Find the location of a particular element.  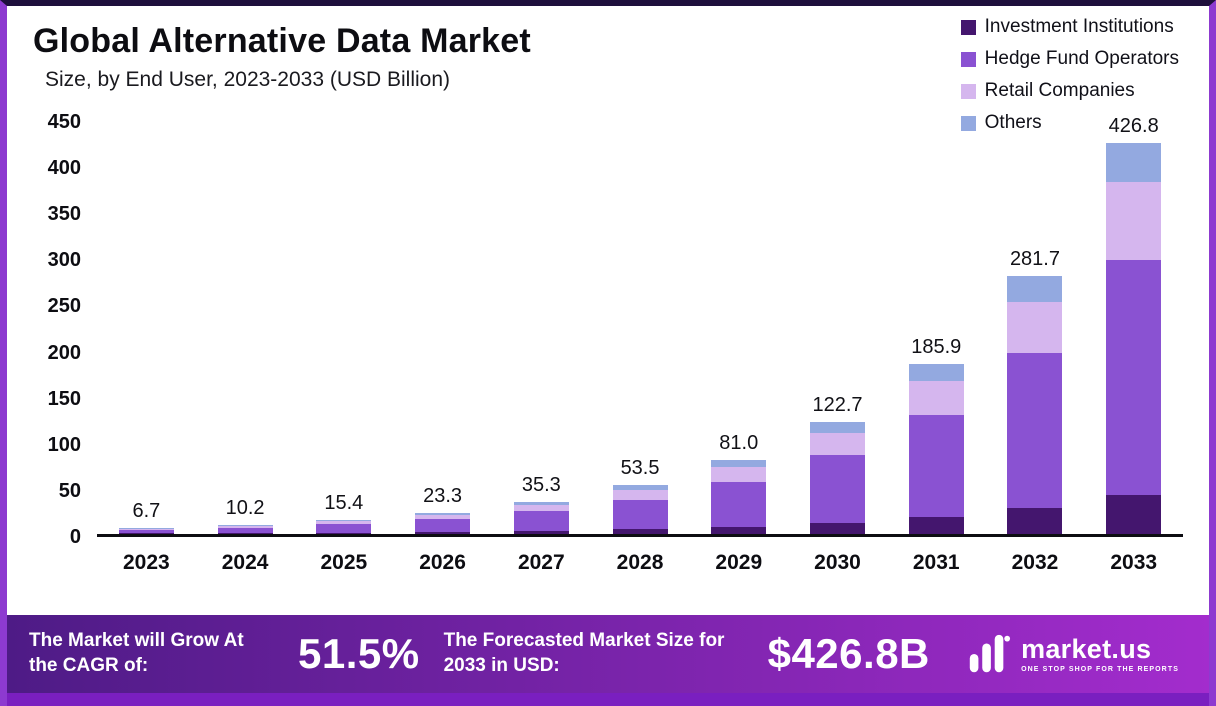

legend-label: Hedge Fund Operators is located at coordinates (1081, 58).